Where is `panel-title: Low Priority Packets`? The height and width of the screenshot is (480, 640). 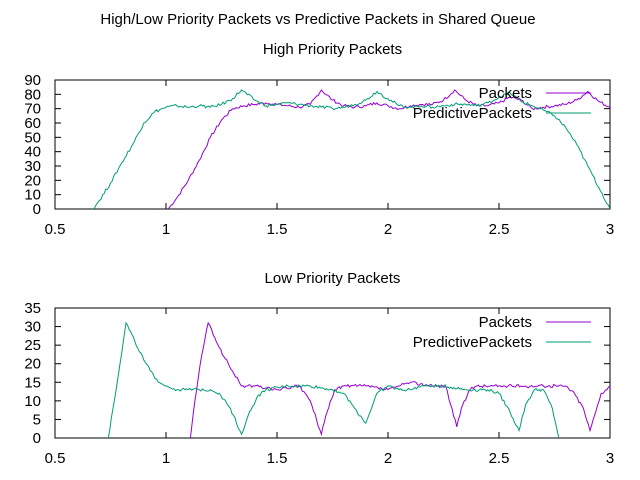
panel-title: Low Priority Packets is located at coordinates (333, 278).